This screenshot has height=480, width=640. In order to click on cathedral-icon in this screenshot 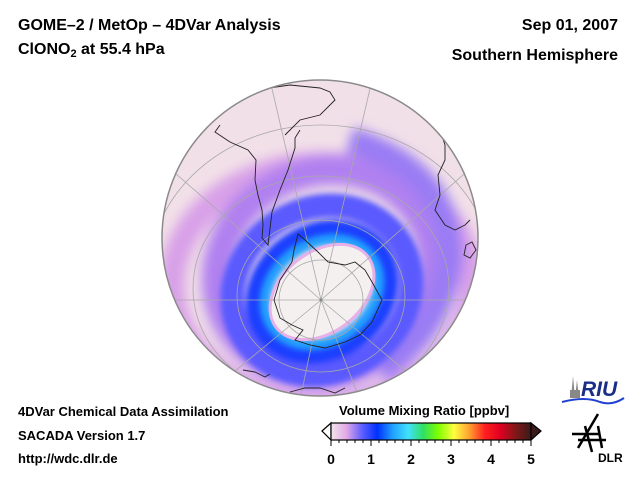, I will do `click(575, 387)`.